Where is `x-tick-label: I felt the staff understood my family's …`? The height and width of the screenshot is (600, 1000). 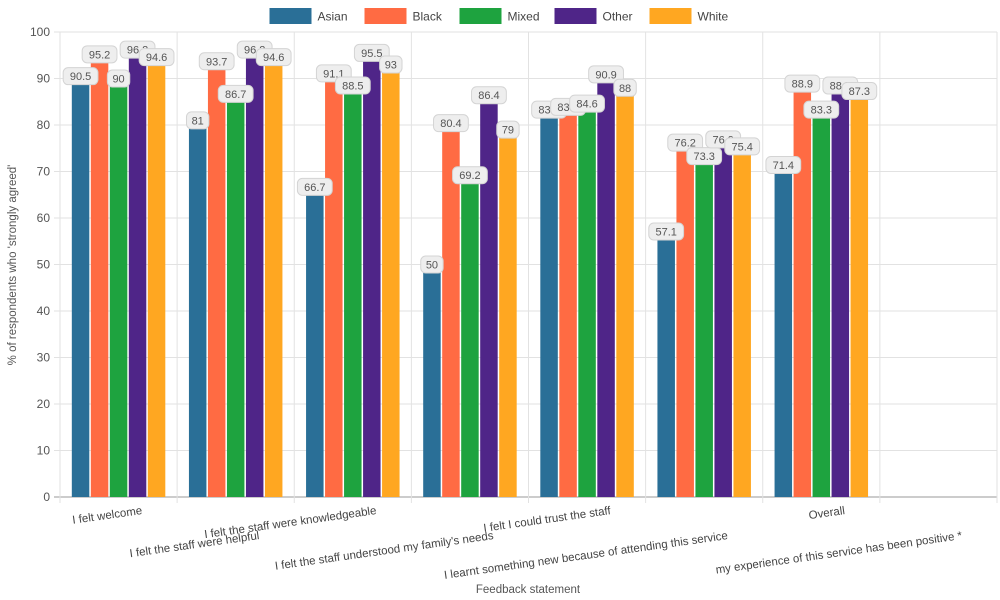 x-tick-label: I felt the staff understood my family's … is located at coordinates (384, 551).